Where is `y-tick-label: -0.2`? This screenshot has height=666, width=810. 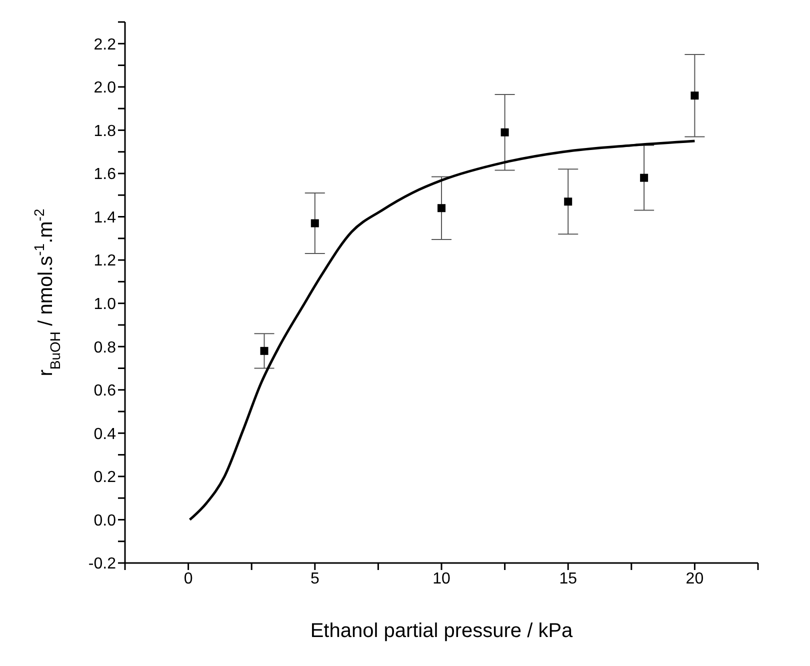
y-tick-label: -0.2 is located at coordinates (102, 564).